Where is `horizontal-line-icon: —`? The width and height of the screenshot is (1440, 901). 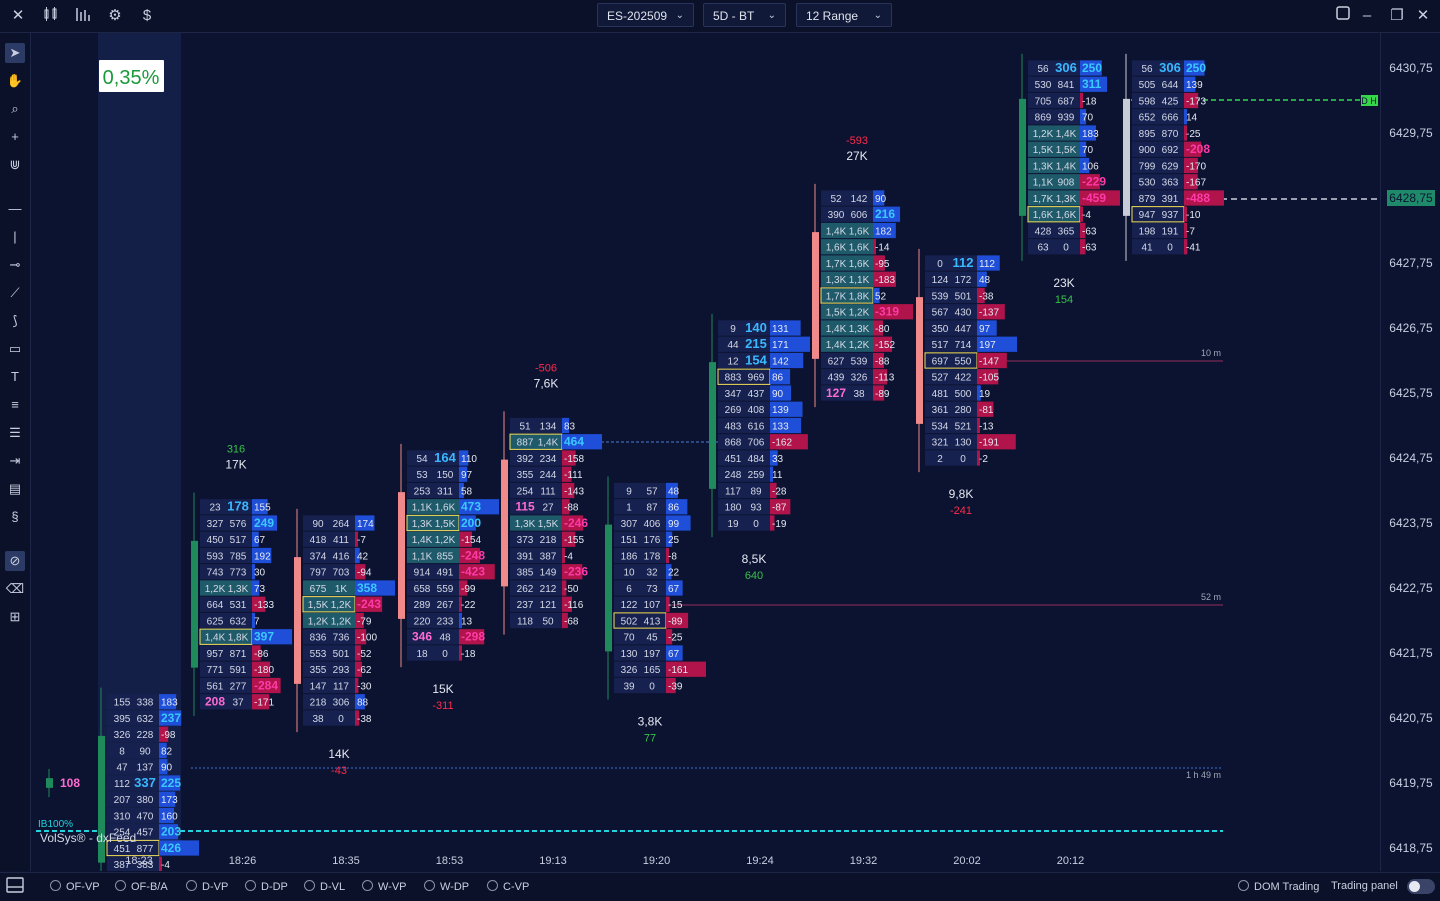
horizontal-line-icon: — is located at coordinates (15, 208).